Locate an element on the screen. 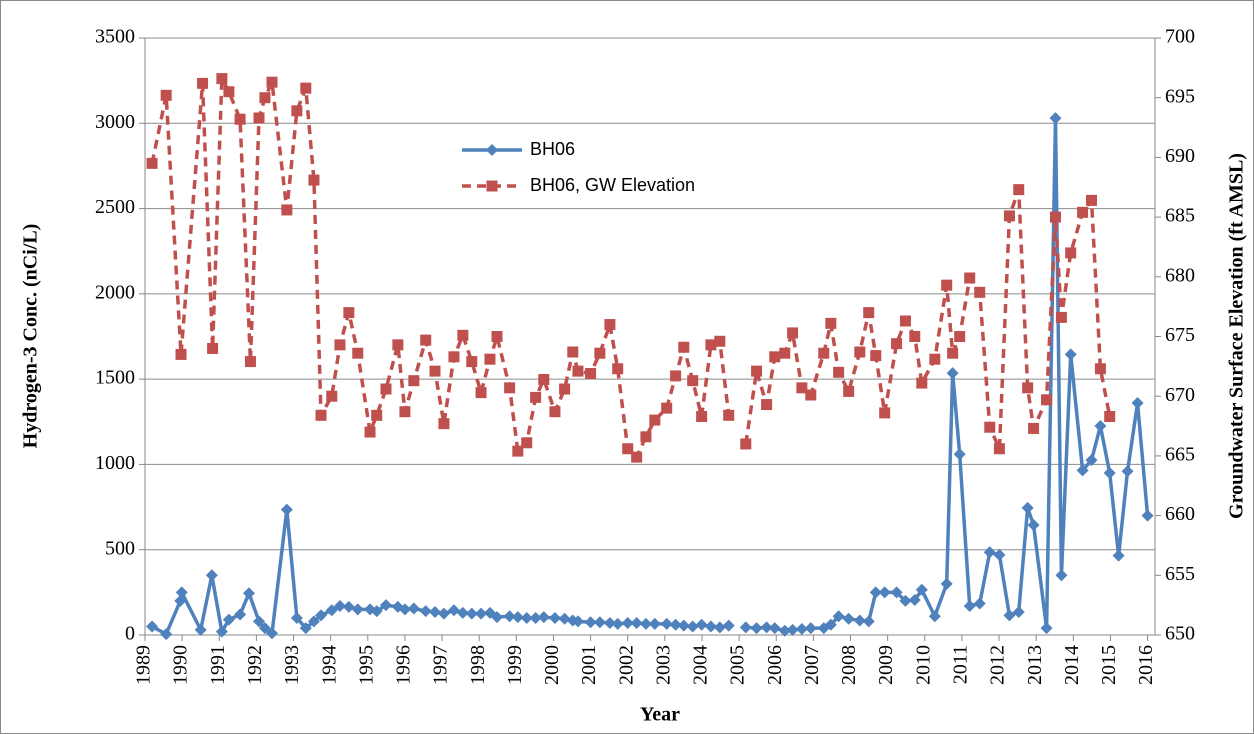  x-tick-label: 1999 is located at coordinates (515, 665).